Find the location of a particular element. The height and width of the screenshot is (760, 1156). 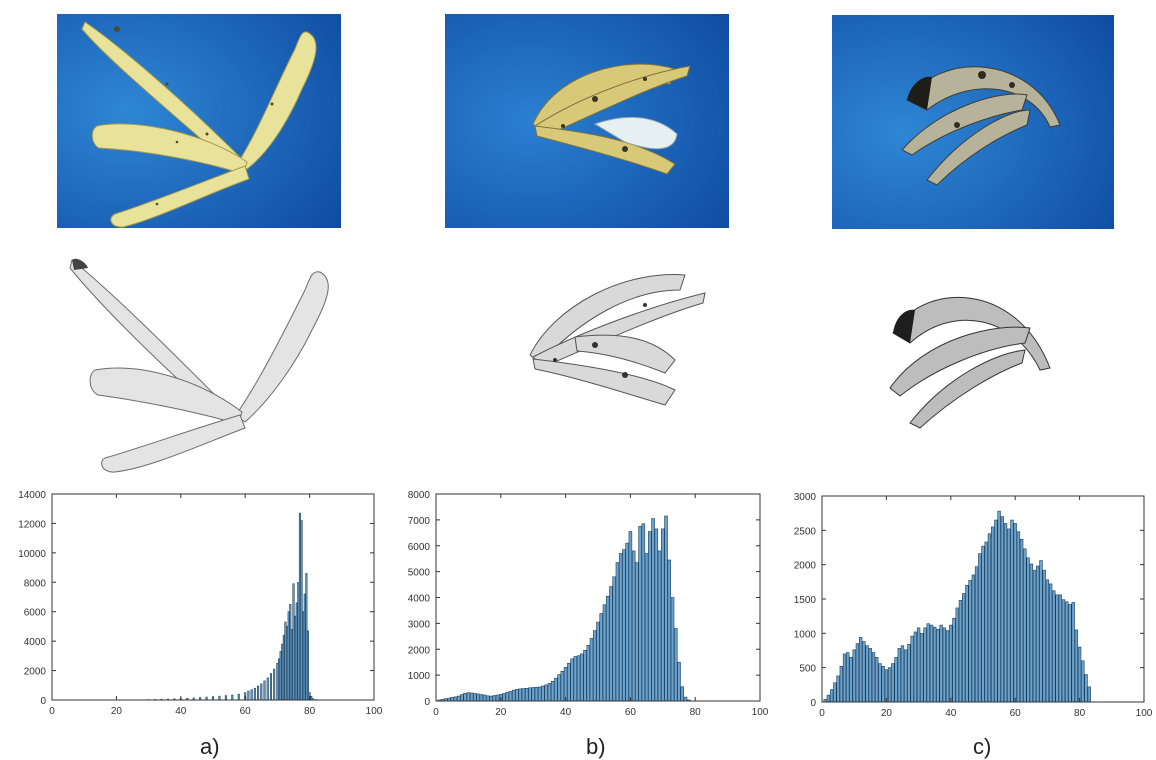

y-tick-label: 12000 is located at coordinates (32, 524).